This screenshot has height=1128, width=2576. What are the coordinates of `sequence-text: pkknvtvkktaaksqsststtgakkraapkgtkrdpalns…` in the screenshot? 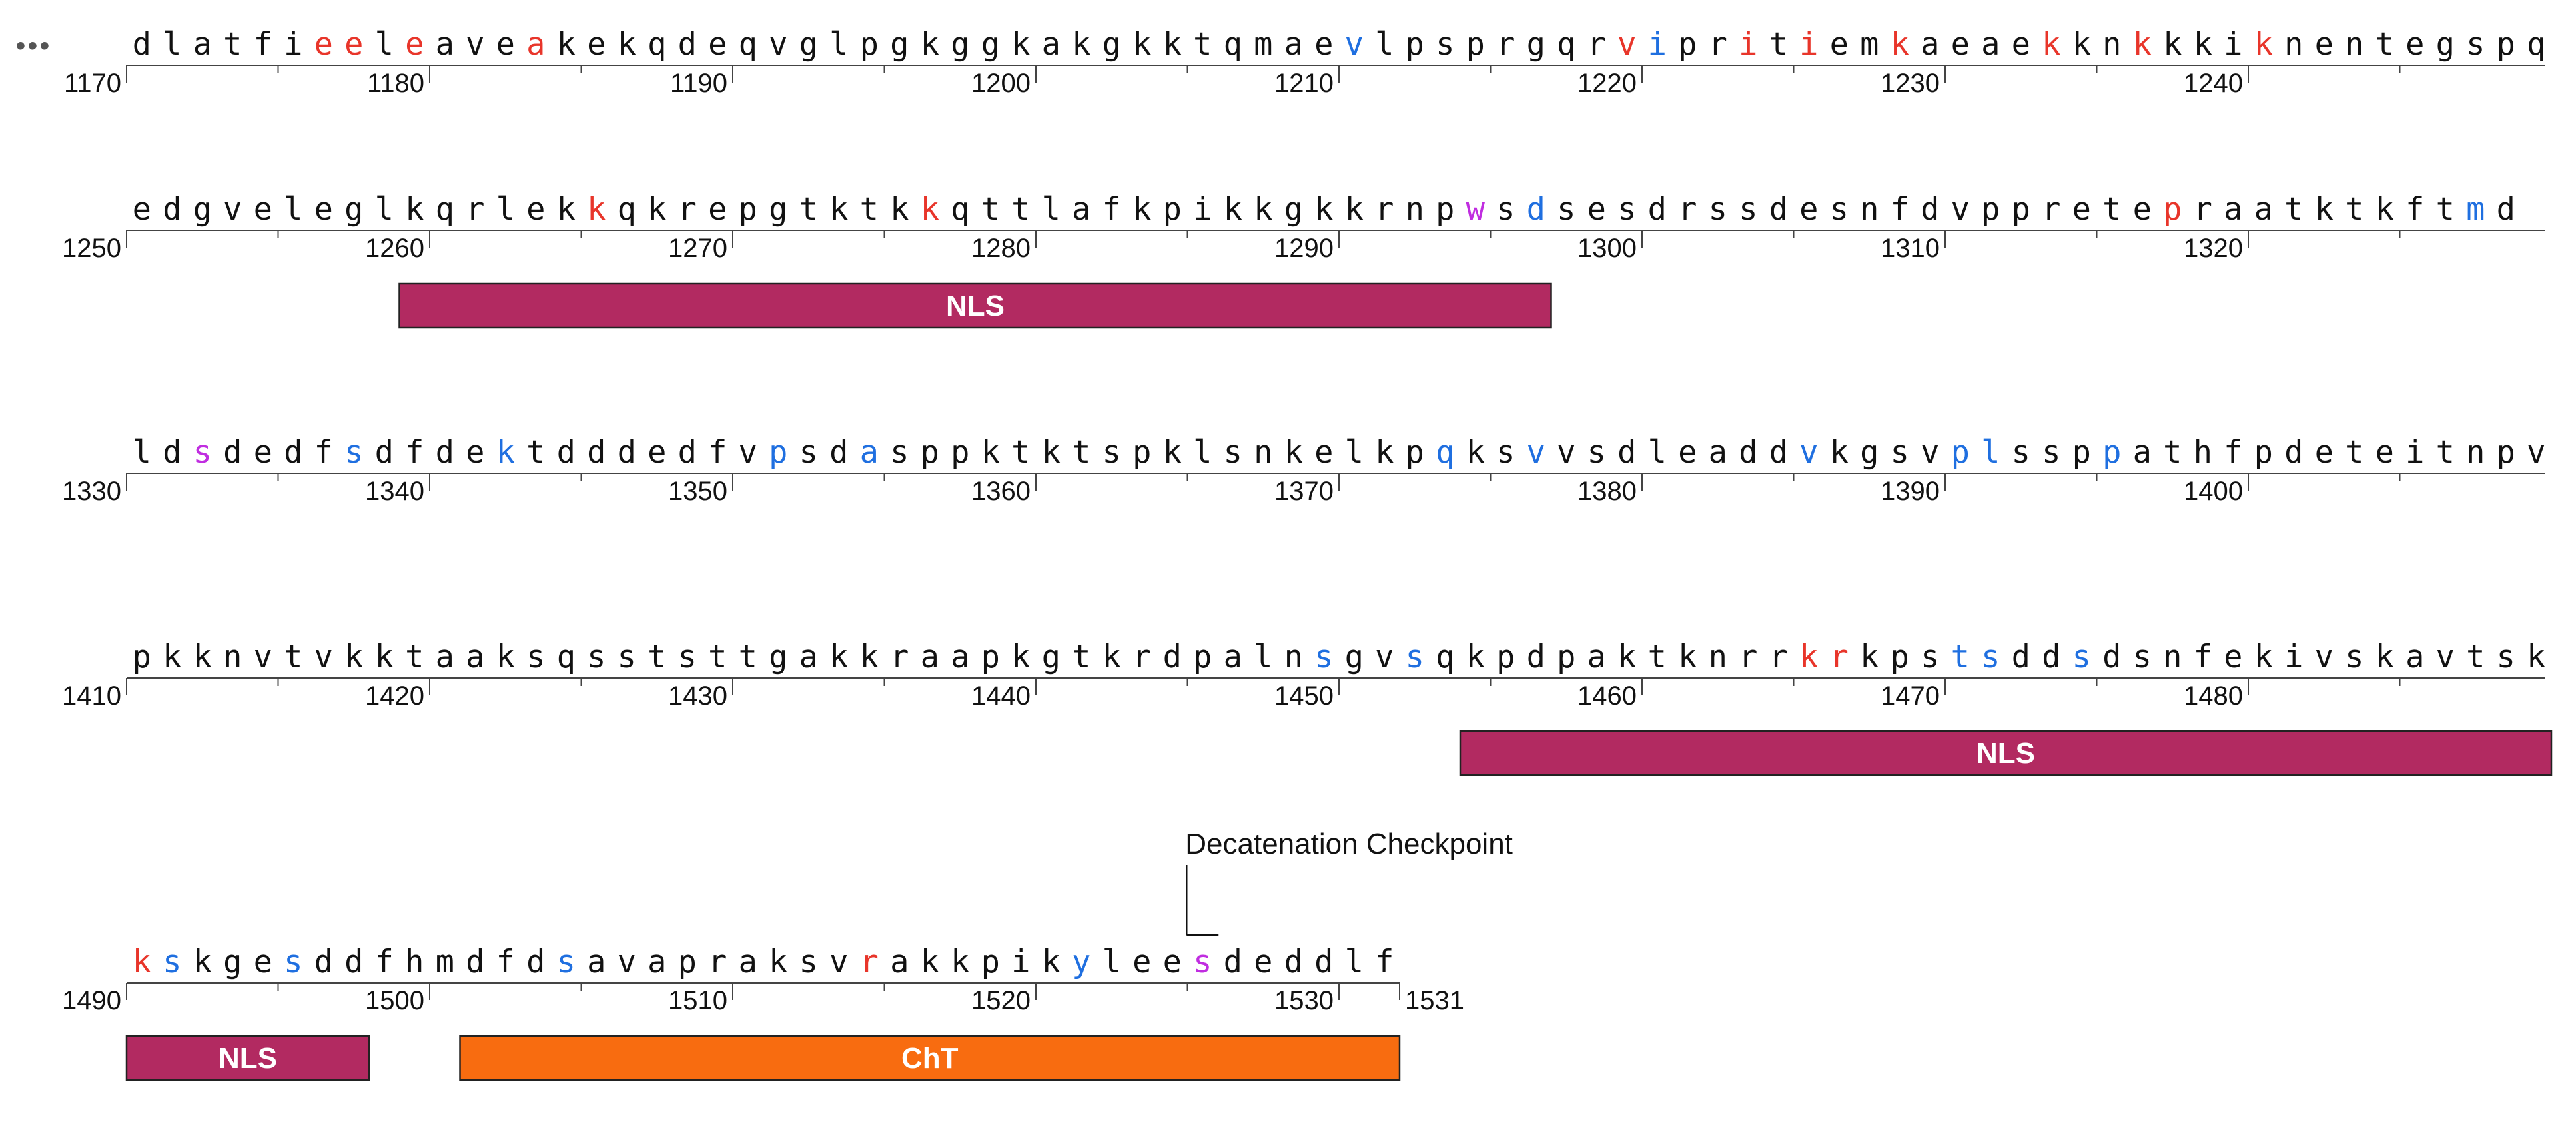 It's located at (1340, 657).